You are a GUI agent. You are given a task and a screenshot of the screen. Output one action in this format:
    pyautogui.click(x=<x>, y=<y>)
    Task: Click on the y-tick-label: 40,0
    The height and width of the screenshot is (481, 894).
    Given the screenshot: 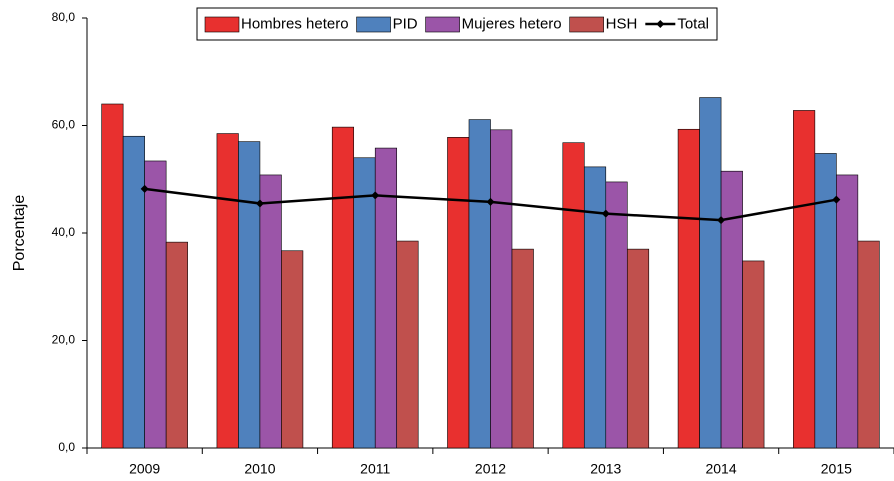 What is the action you would take?
    pyautogui.click(x=64, y=232)
    